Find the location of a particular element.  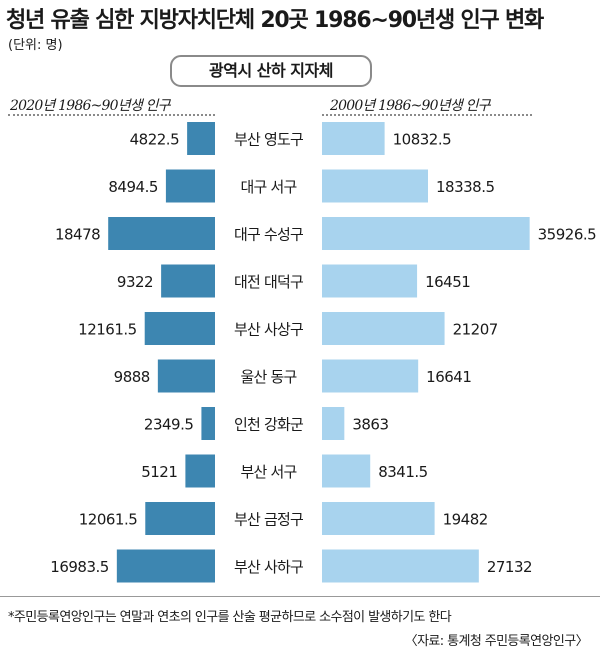

left-value-label: 16983.5 is located at coordinates (79, 567).